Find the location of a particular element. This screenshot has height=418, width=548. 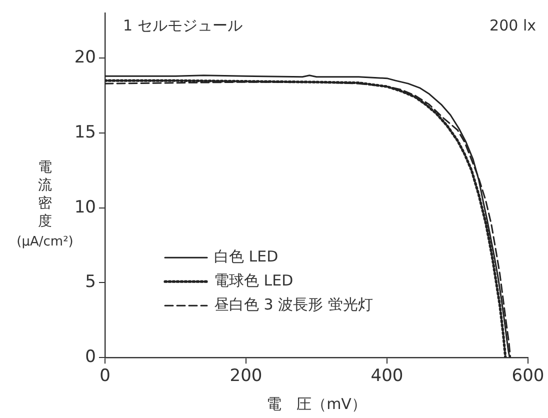

x-tick-label: 0 is located at coordinates (105, 376).